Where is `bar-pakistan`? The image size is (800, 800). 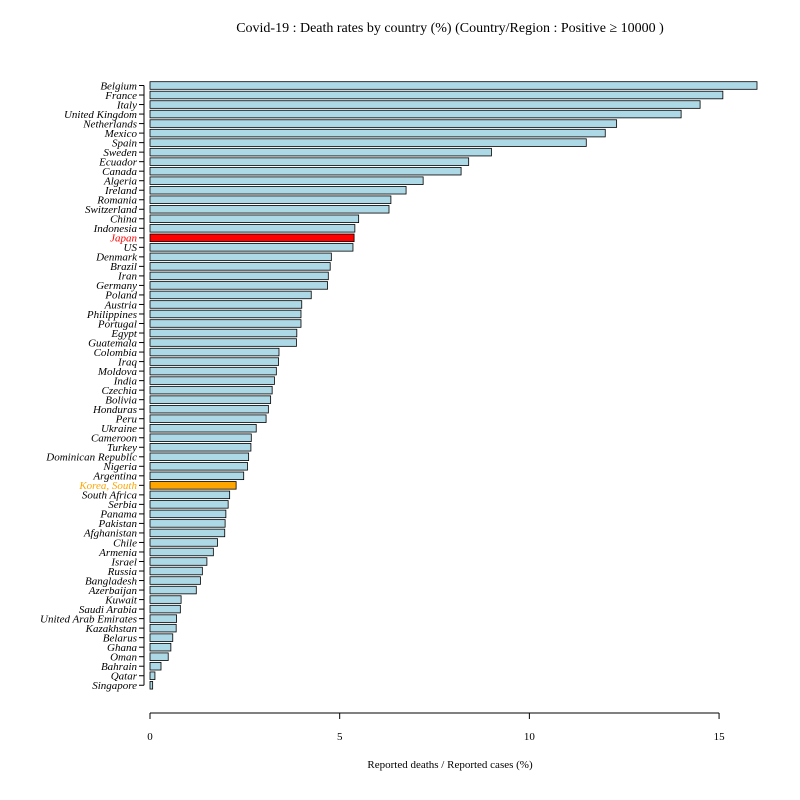 bar-pakistan is located at coordinates (187, 523).